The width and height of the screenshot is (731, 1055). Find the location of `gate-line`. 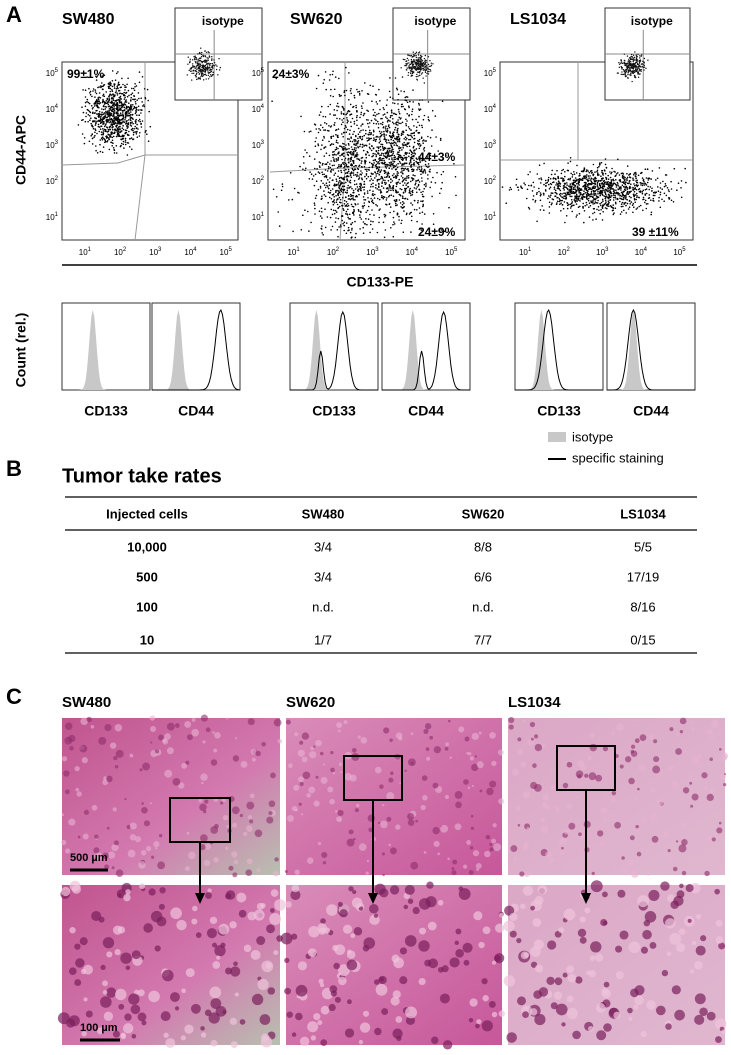

gate-line is located at coordinates (90, 164).